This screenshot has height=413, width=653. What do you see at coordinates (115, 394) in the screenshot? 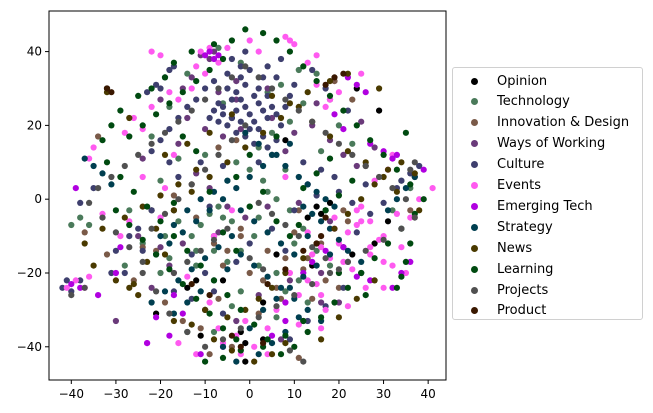
I see `x-tick-label: −30` at bounding box center [115, 394].